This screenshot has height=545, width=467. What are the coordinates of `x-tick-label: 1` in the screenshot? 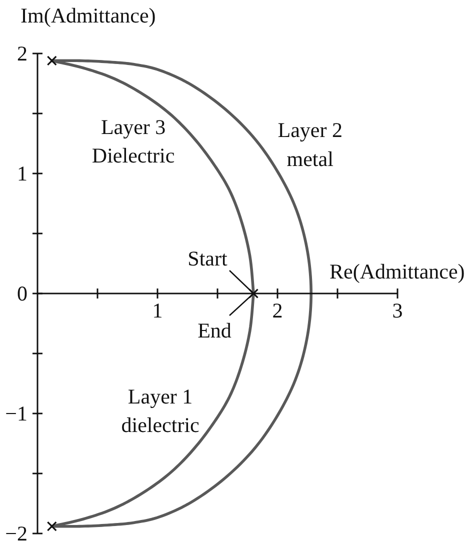 It's located at (157, 310).